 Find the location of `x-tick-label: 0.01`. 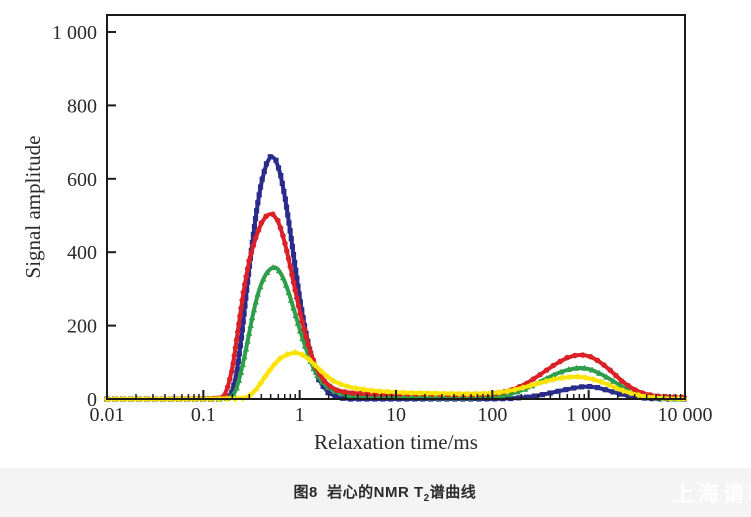

x-tick-label: 0.01 is located at coordinates (107, 415).